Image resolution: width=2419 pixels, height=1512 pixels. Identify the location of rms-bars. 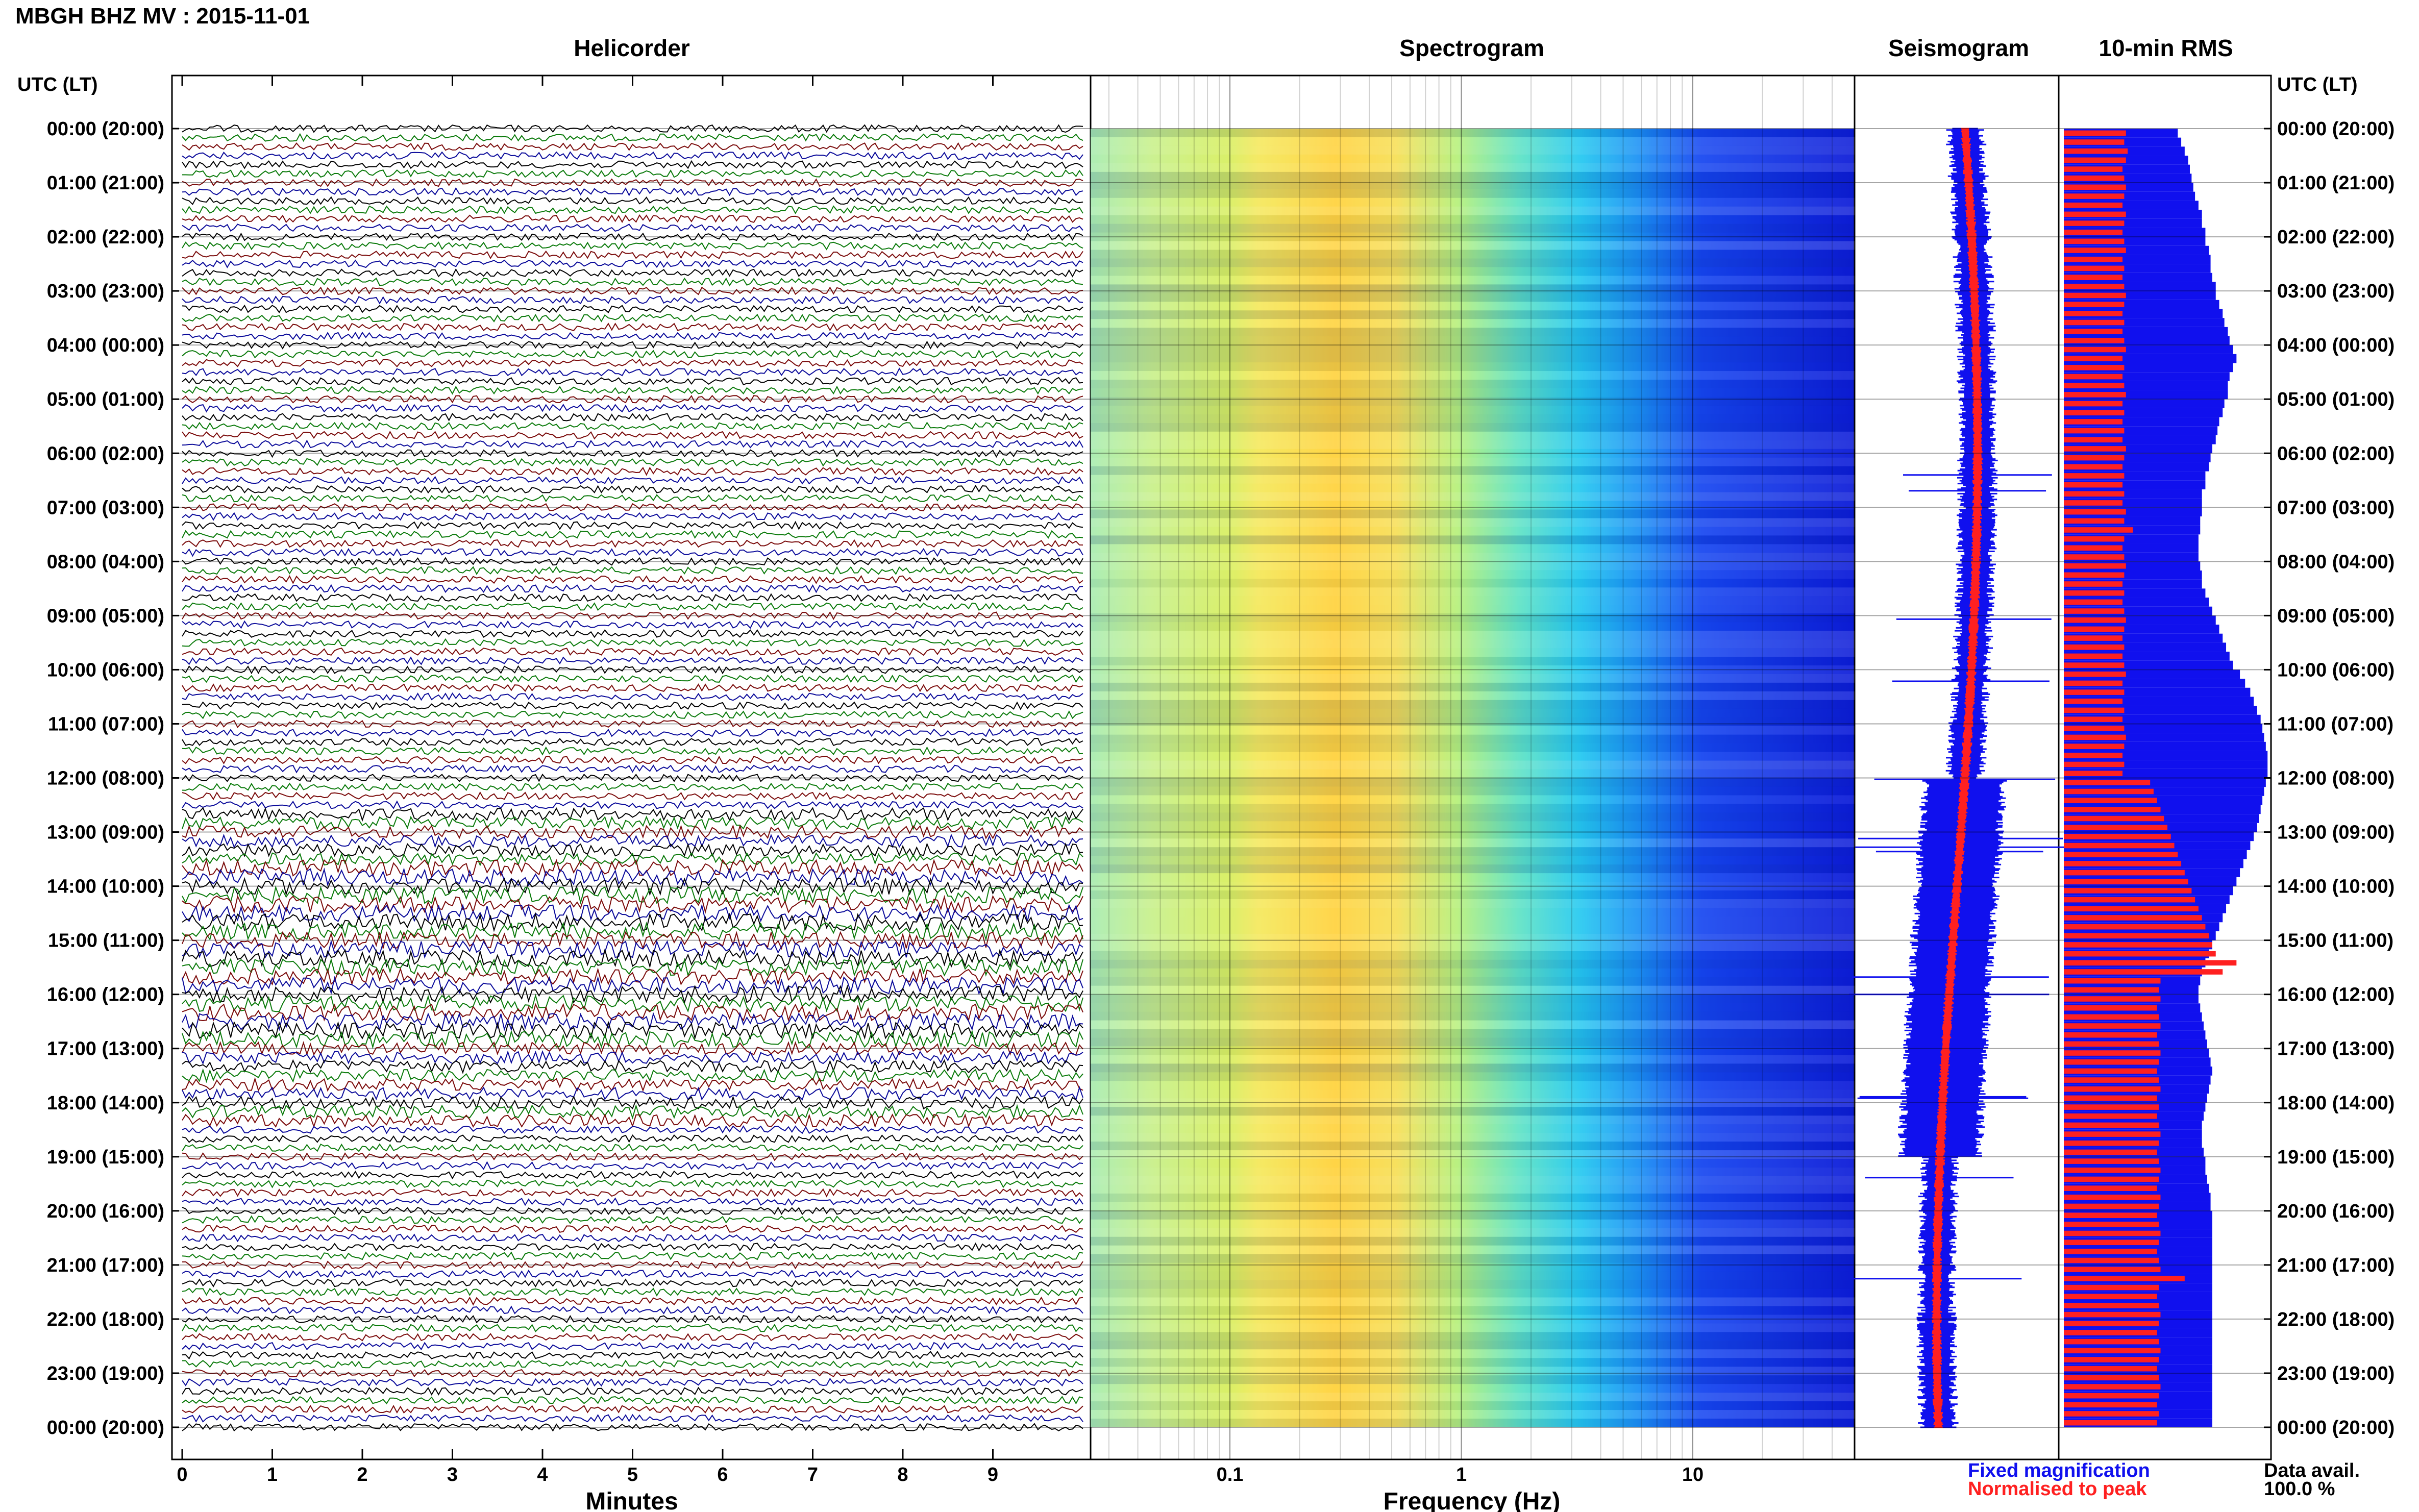
(2166, 778).